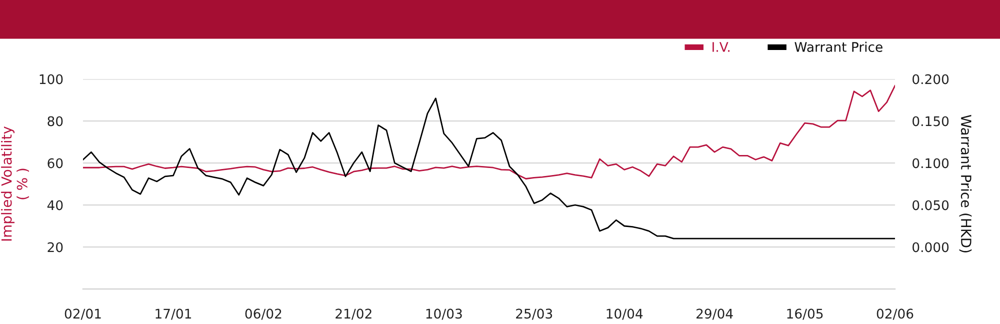 The image size is (1000, 324). Describe the element at coordinates (55, 163) in the screenshot. I see `y-tick-label: 60` at that location.